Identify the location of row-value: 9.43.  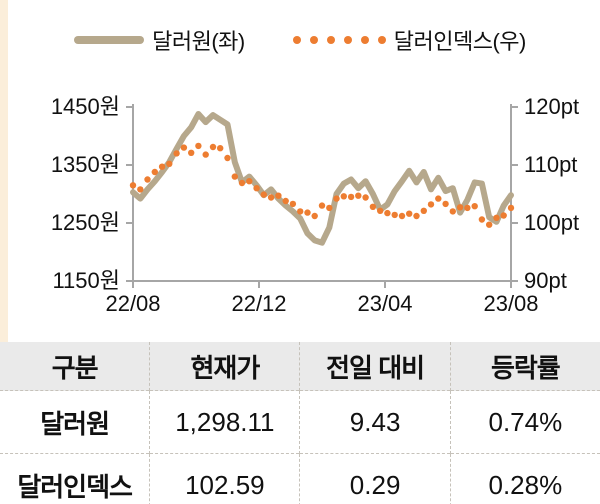
(375, 422).